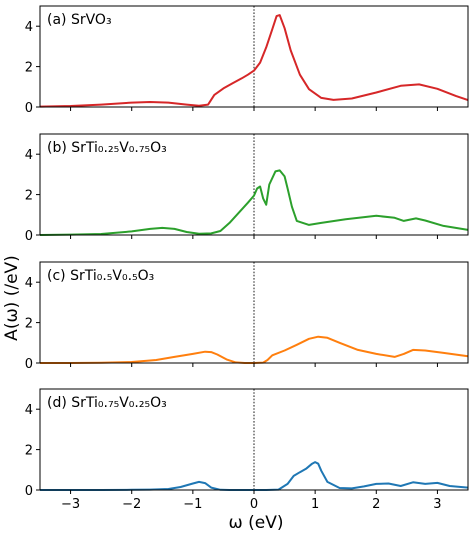 This screenshot has height=536, width=474. What do you see at coordinates (315, 504) in the screenshot?
I see `x-tick-label: 1` at bounding box center [315, 504].